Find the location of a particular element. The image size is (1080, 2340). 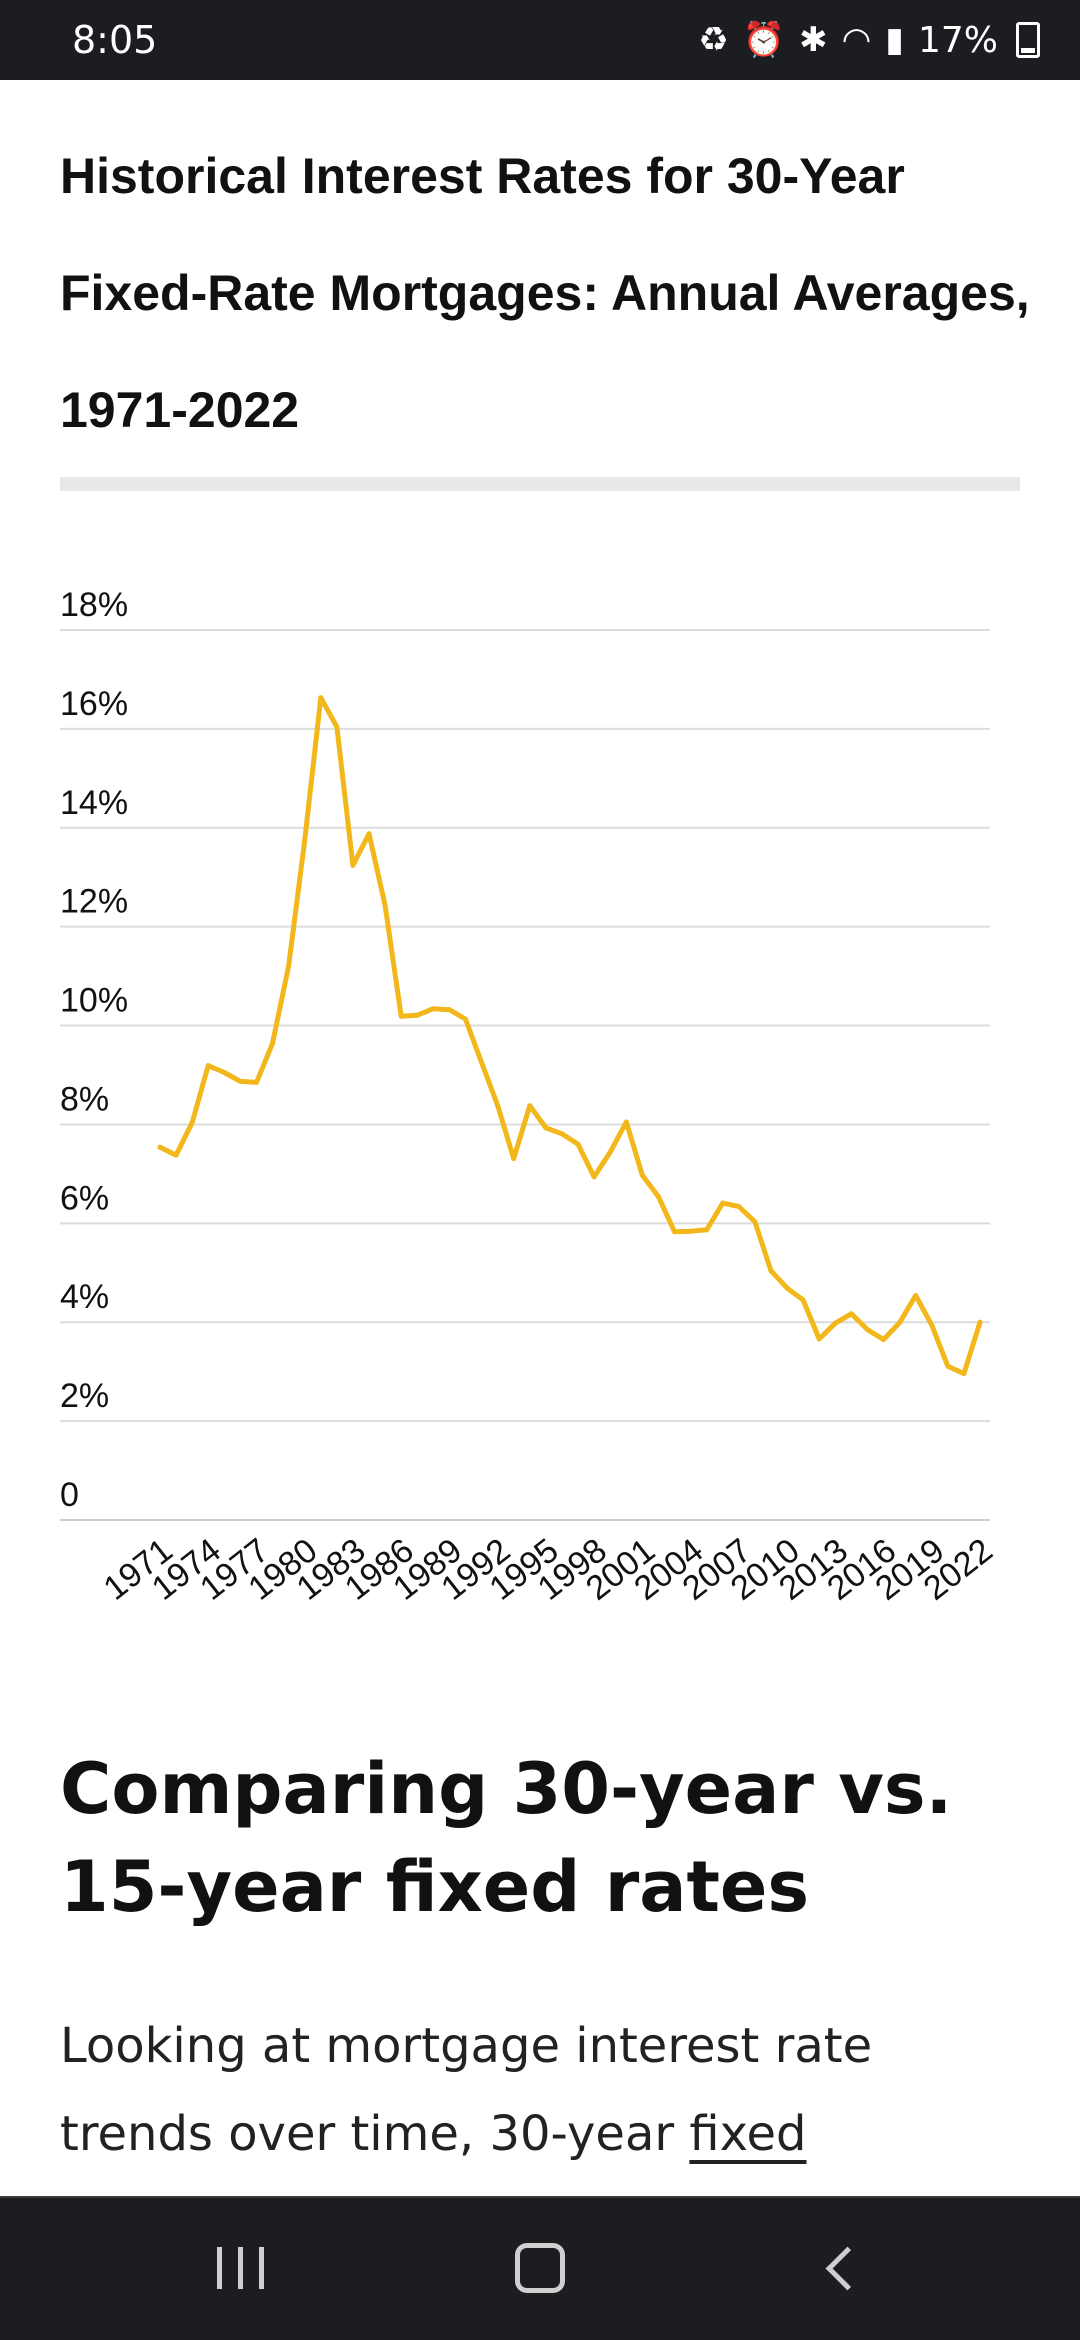

title-divider is located at coordinates (540, 484).